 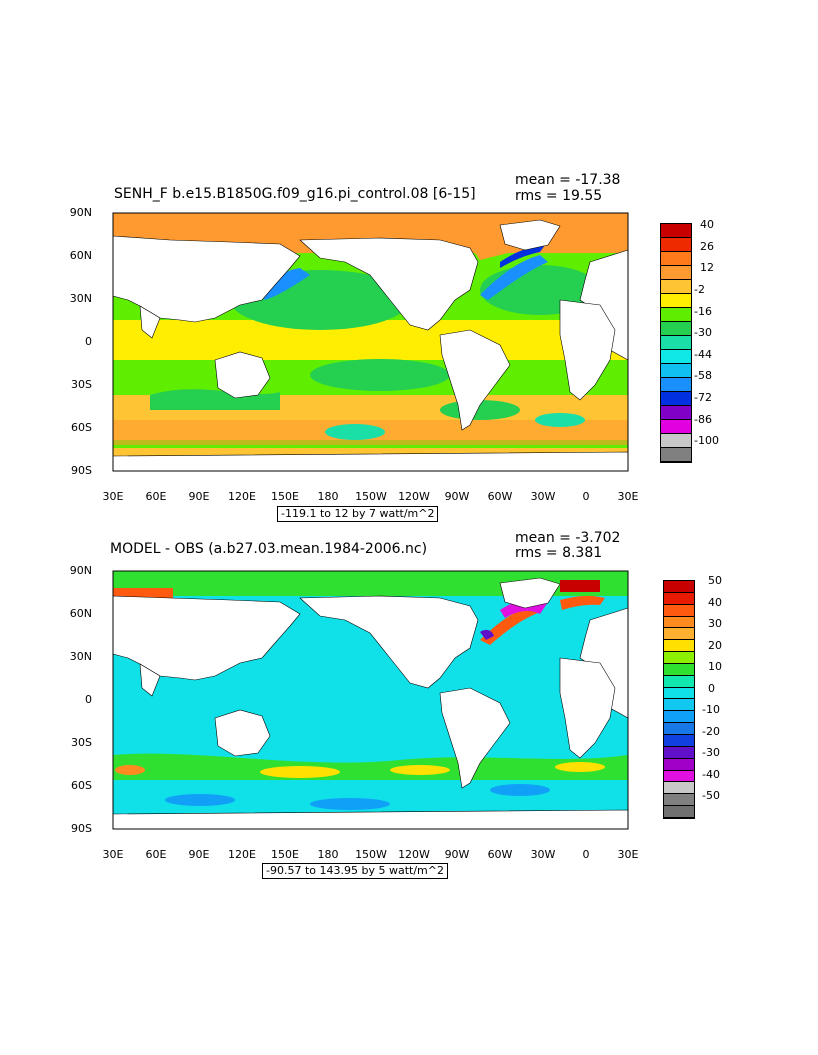 I want to click on colorbar-label: -100, so click(x=706, y=441).